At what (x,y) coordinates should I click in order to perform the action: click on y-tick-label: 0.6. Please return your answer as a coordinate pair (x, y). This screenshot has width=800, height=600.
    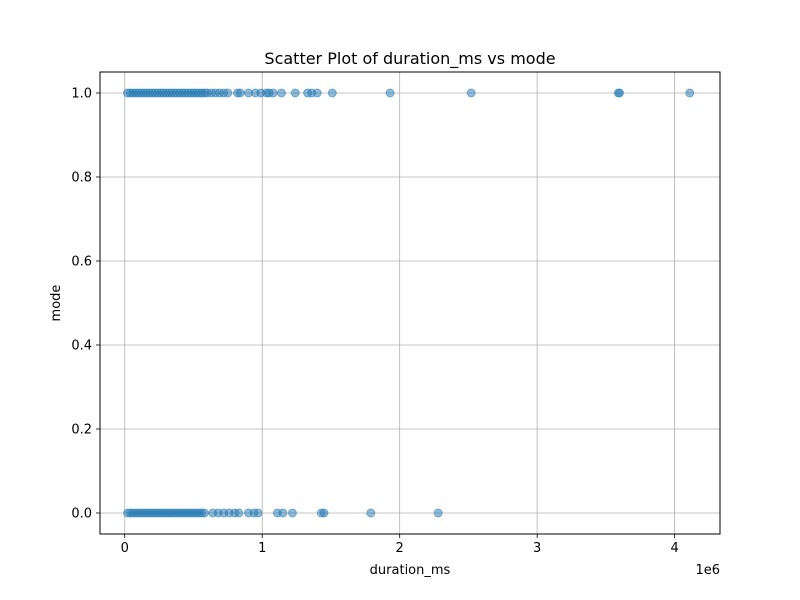
    Looking at the image, I should click on (81, 262).